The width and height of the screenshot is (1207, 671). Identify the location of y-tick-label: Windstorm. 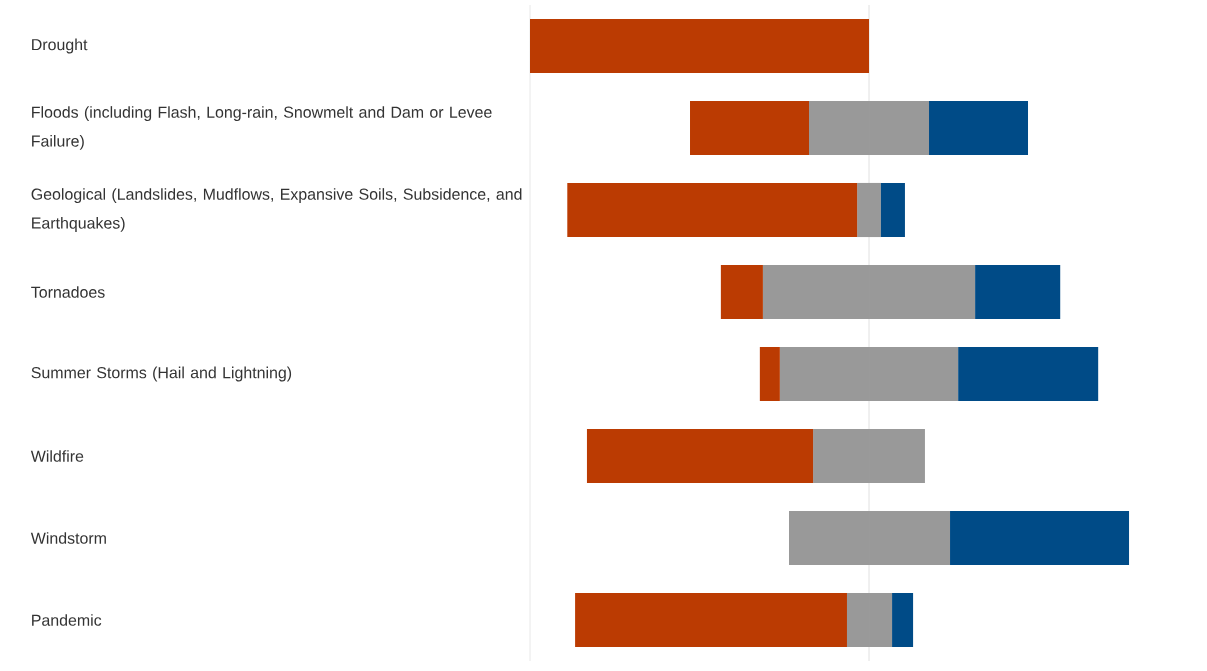
(68, 538).